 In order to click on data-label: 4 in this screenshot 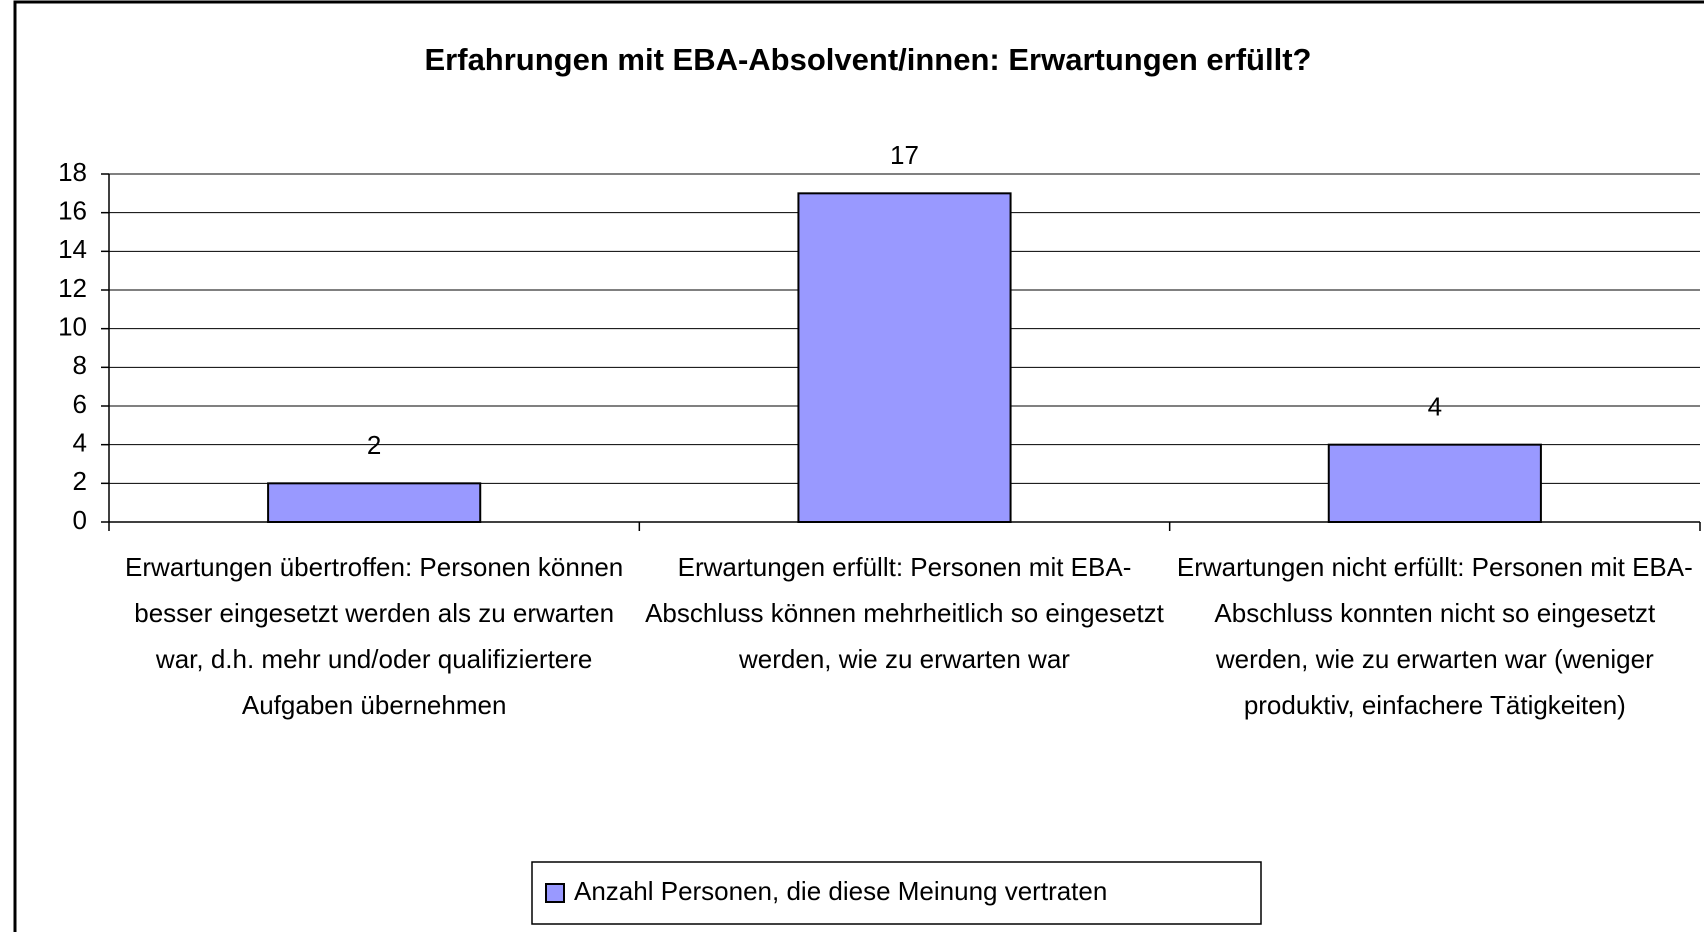, I will do `click(1435, 407)`.